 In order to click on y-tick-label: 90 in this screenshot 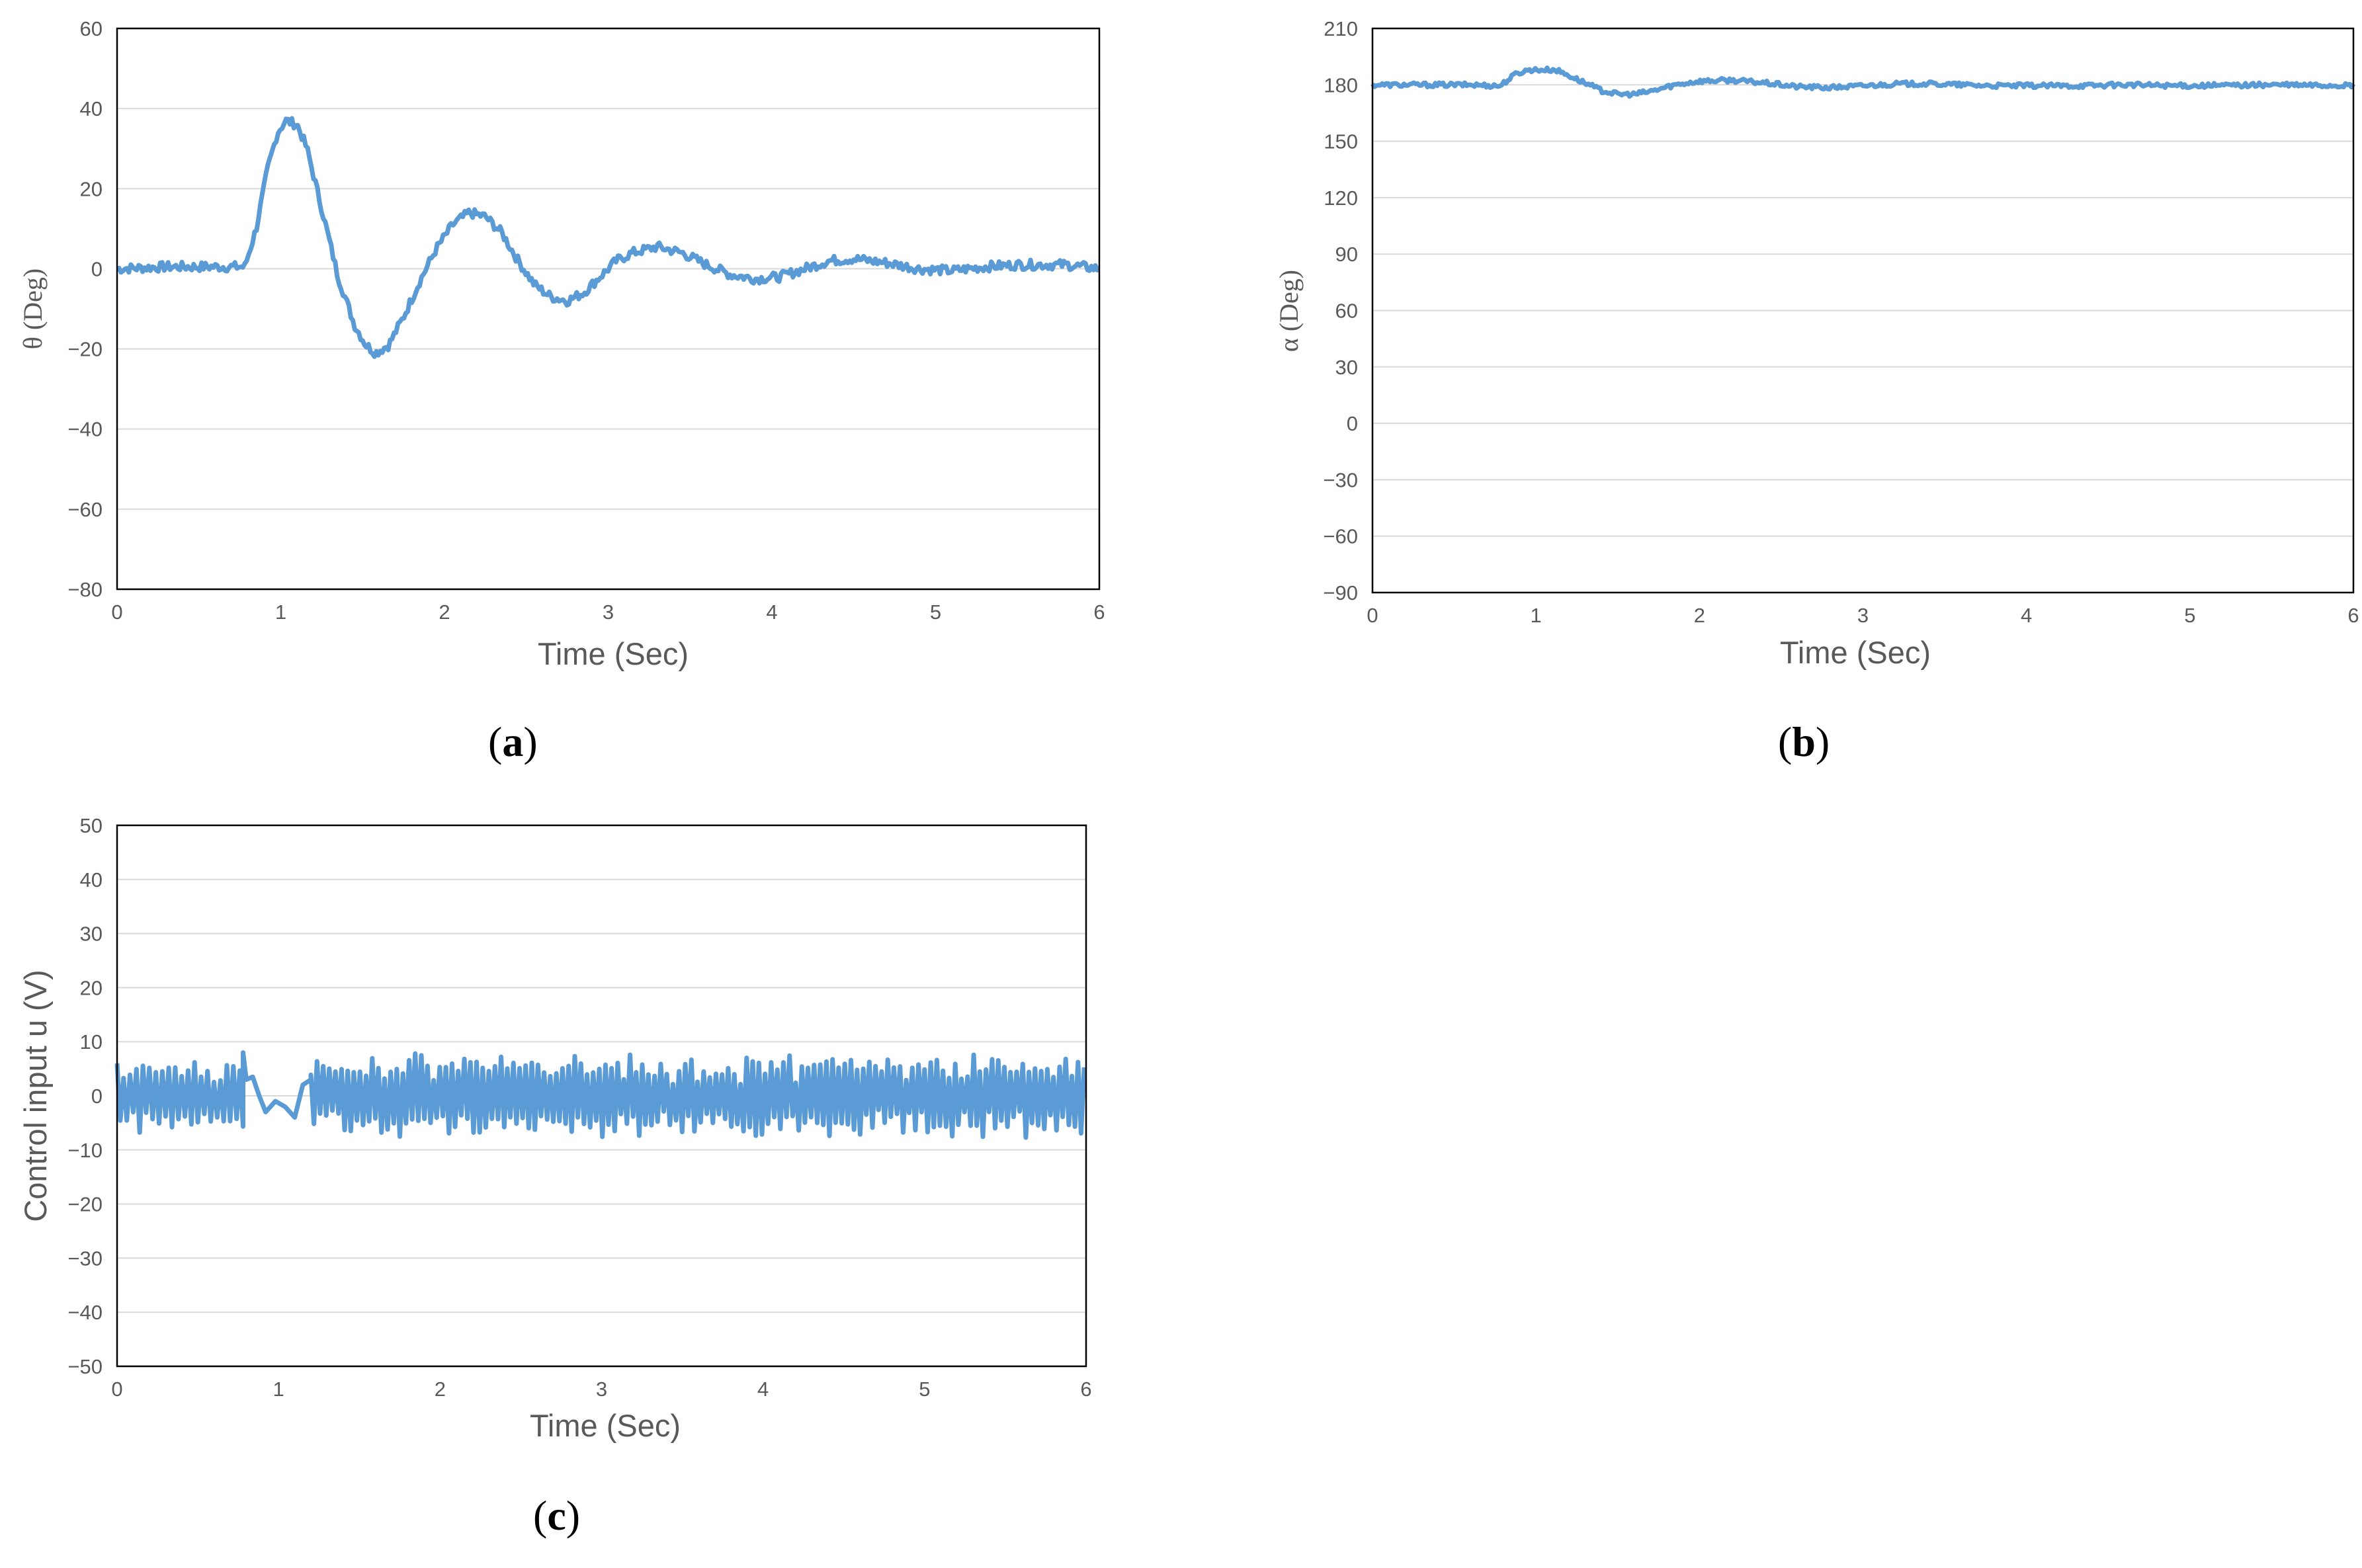, I will do `click(1346, 254)`.